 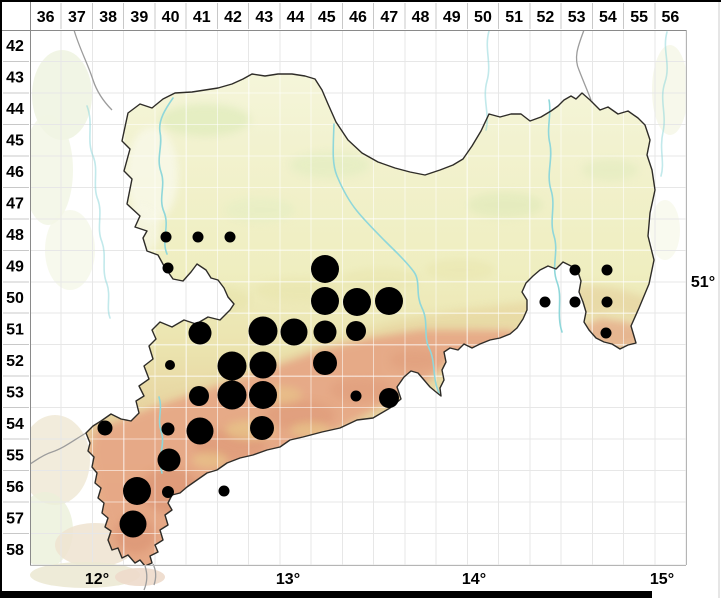 What do you see at coordinates (389, 17) in the screenshot?
I see `col-header-cell: 47` at bounding box center [389, 17].